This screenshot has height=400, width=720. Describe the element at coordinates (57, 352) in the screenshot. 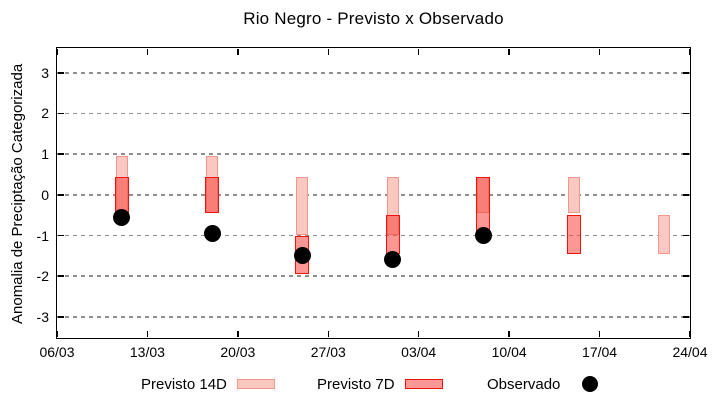

I see `x-tick-label: 06/03` at that location.